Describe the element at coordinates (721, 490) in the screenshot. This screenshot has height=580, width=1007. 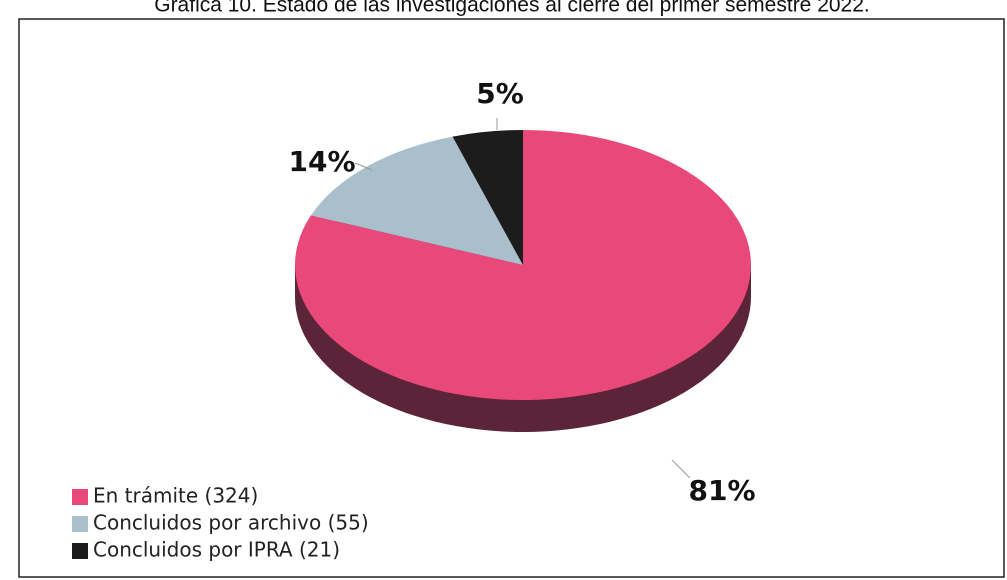
I see `data-label: 81%` at that location.